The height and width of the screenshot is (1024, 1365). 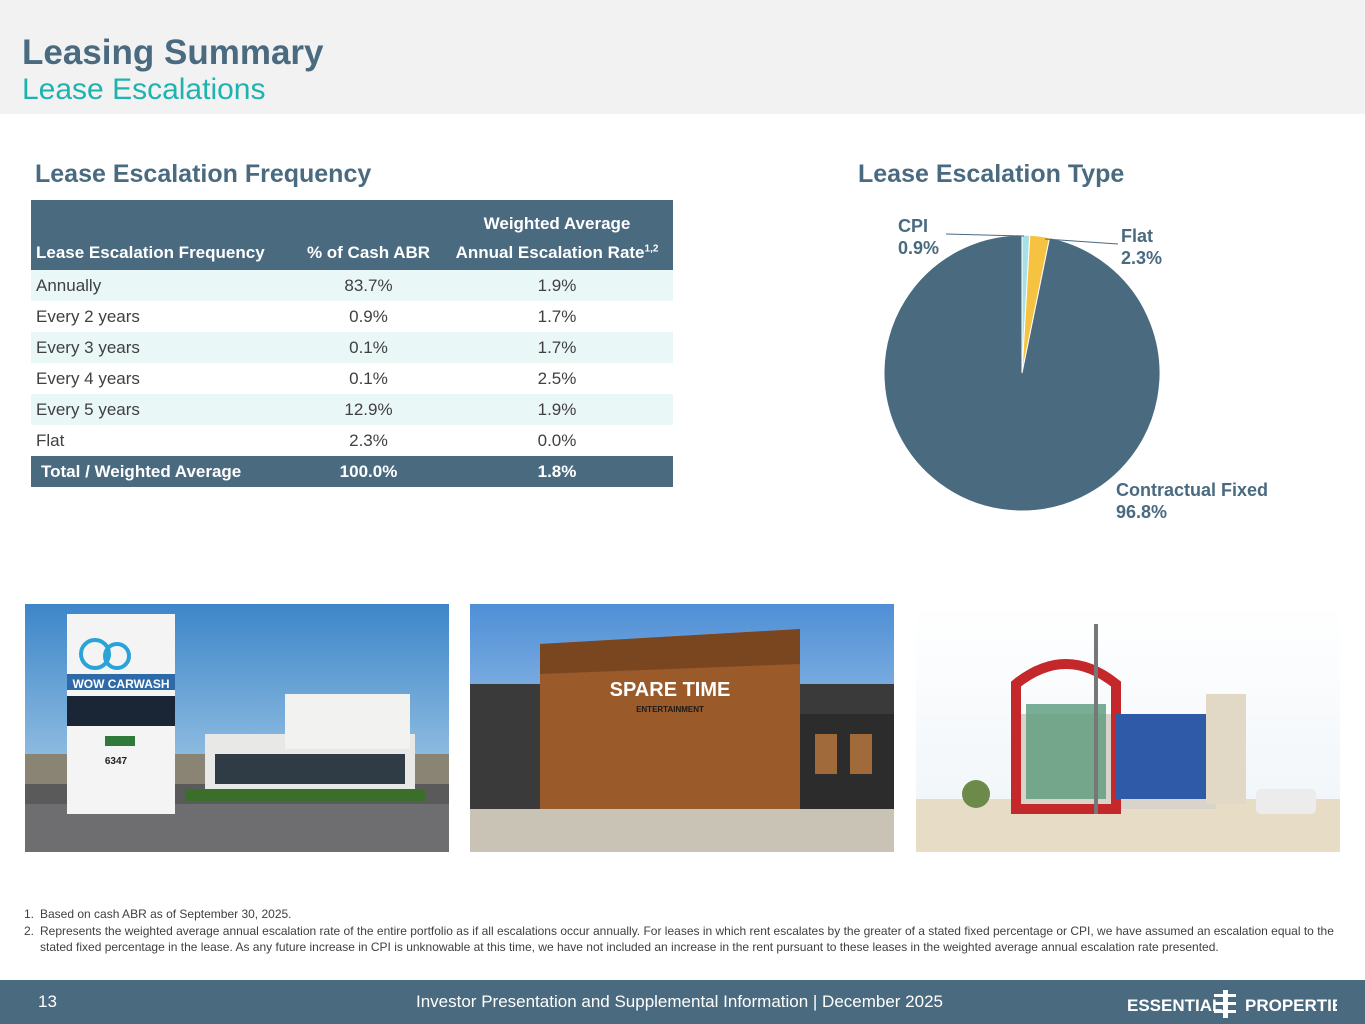 I want to click on row-pct: 2.3%, so click(x=368, y=440).